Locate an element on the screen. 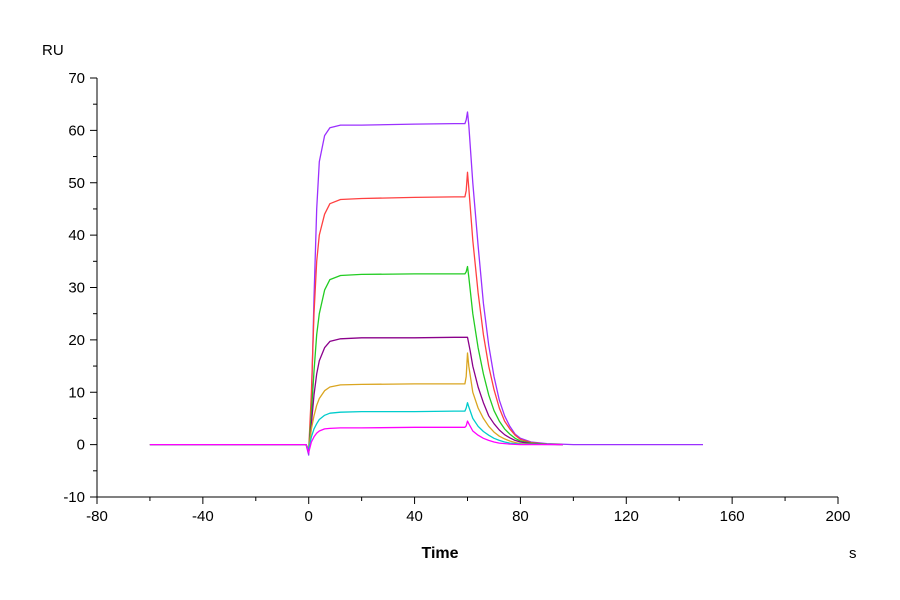 Image resolution: width=900 pixels, height=600 pixels. y-tick-label: 10 is located at coordinates (76, 392).